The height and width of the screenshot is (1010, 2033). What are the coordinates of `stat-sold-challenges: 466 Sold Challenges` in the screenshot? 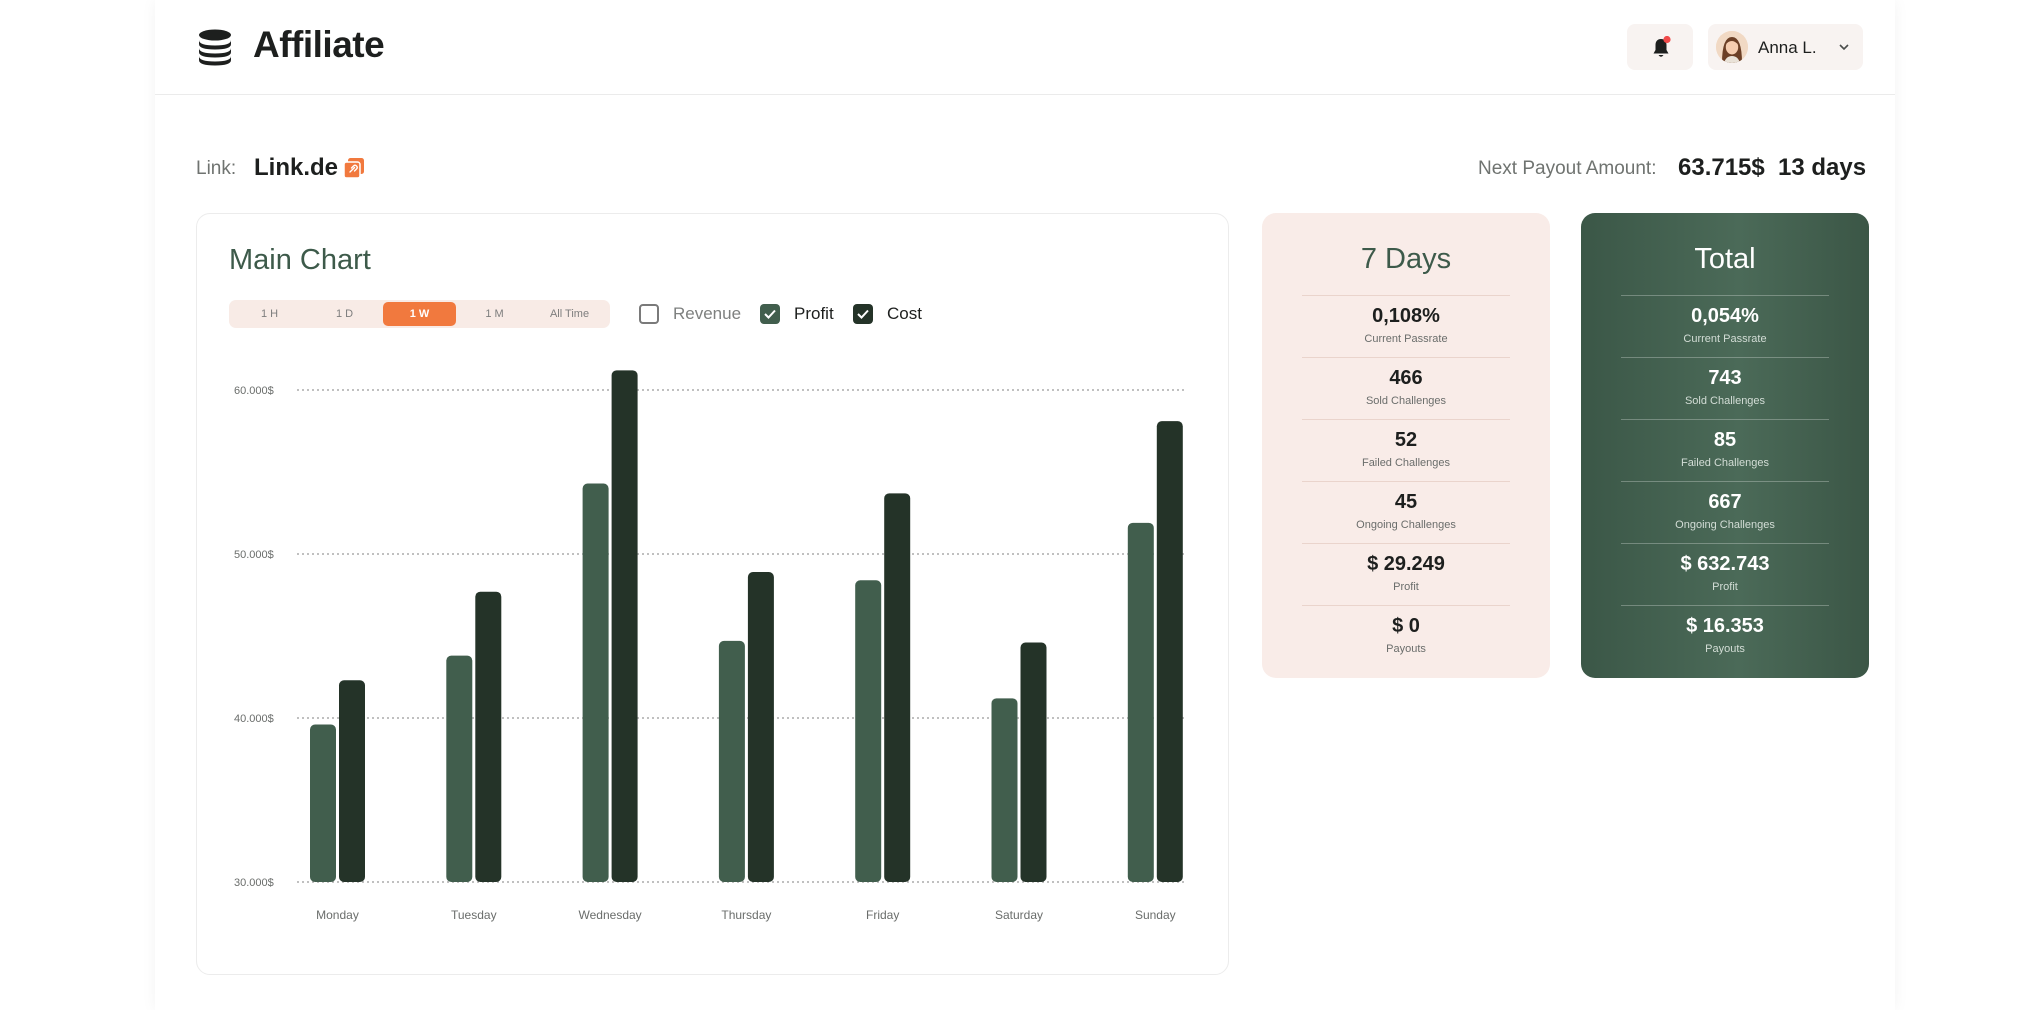 It's located at (1406, 388).